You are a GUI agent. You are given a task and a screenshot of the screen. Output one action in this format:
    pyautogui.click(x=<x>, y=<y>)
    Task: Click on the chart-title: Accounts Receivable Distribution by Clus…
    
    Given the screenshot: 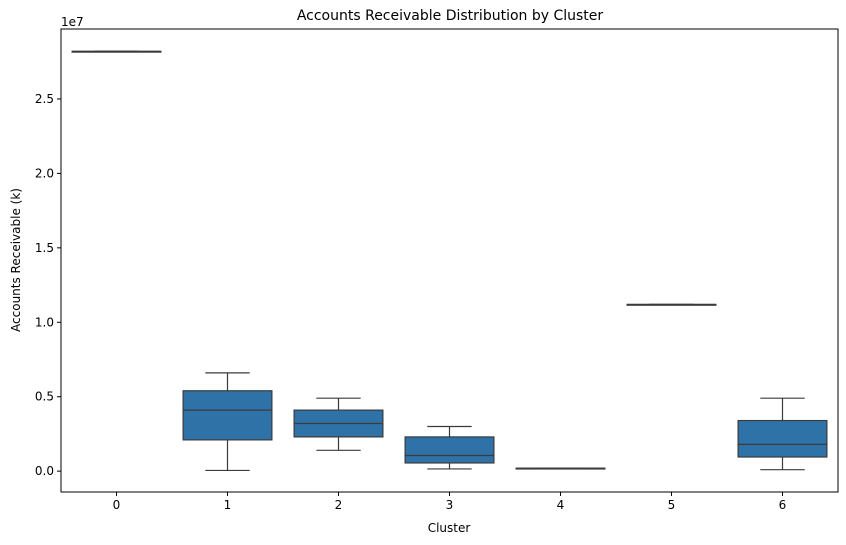 What is the action you would take?
    pyautogui.click(x=450, y=16)
    